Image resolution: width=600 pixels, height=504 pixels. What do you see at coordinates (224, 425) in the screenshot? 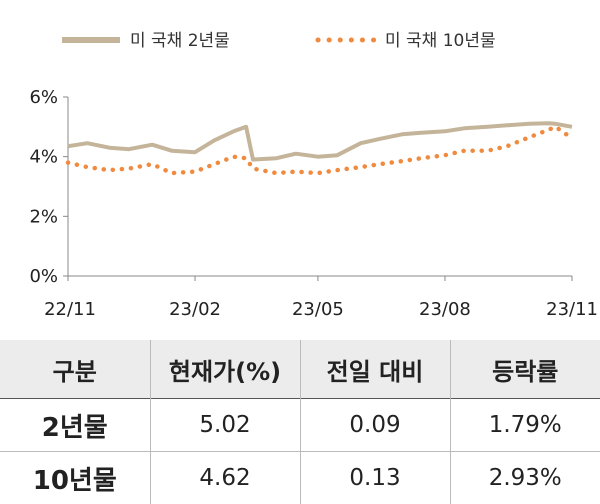
I see `cell-current: 5.02` at bounding box center [224, 425].